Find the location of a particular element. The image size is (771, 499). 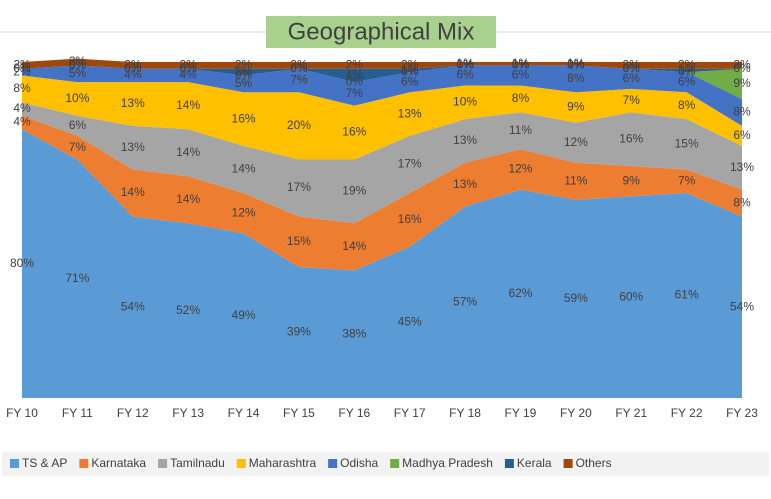

data-label: 10% is located at coordinates (77, 98).